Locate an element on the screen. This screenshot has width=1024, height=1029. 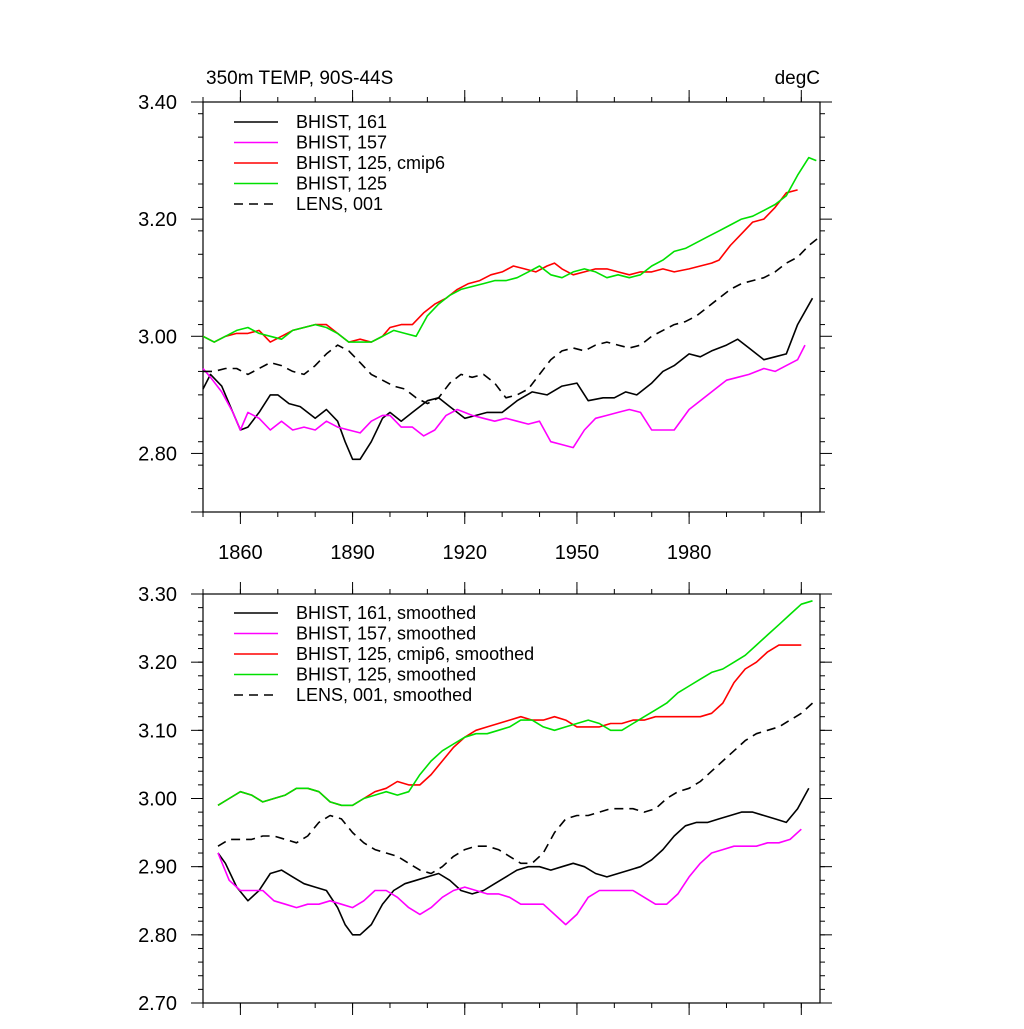
bottom-y-tick-label: 2.80 is located at coordinates (157, 936).